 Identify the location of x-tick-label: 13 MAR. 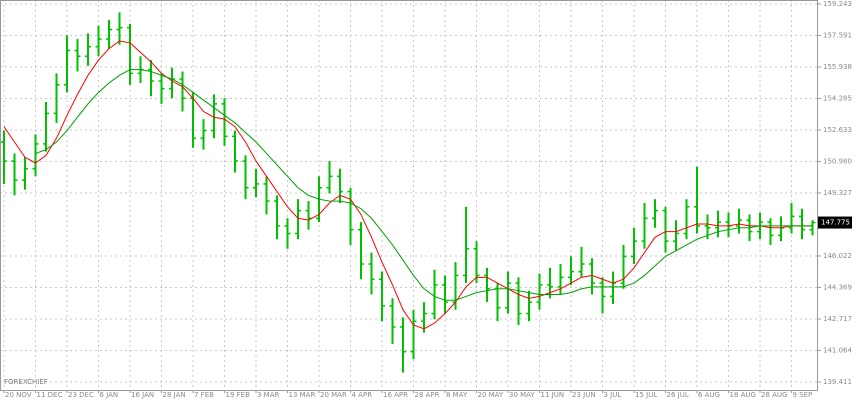
(302, 395).